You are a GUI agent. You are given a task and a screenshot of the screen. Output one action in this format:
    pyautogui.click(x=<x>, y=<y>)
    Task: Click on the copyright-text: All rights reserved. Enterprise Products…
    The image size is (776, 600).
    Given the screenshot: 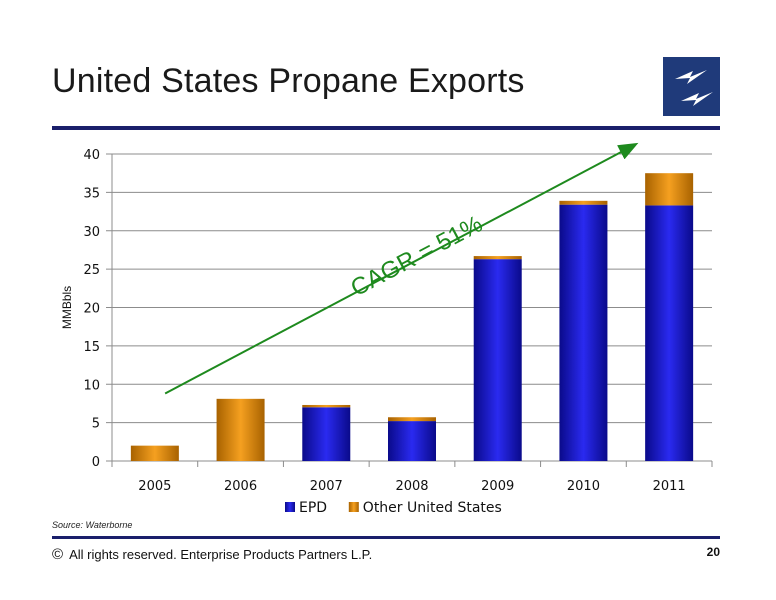 What is the action you would take?
    pyautogui.click(x=221, y=554)
    